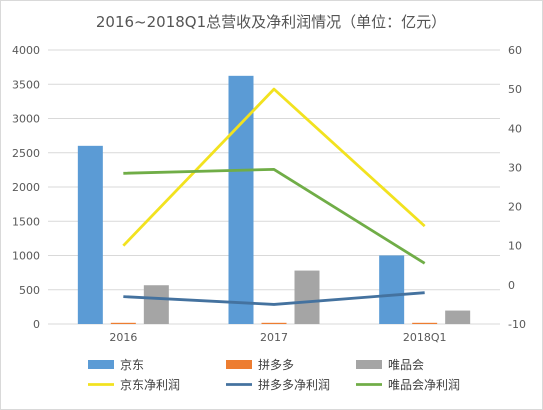  I want to click on y-left-tick-label: 4000, so click(26, 50).